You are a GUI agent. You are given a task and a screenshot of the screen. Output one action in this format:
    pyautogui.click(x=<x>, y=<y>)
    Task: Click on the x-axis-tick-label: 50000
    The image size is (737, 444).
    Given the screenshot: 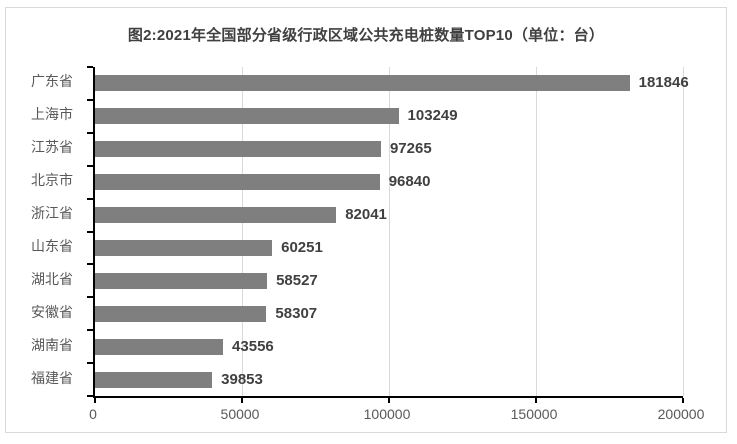 What is the action you would take?
    pyautogui.click(x=240, y=414)
    